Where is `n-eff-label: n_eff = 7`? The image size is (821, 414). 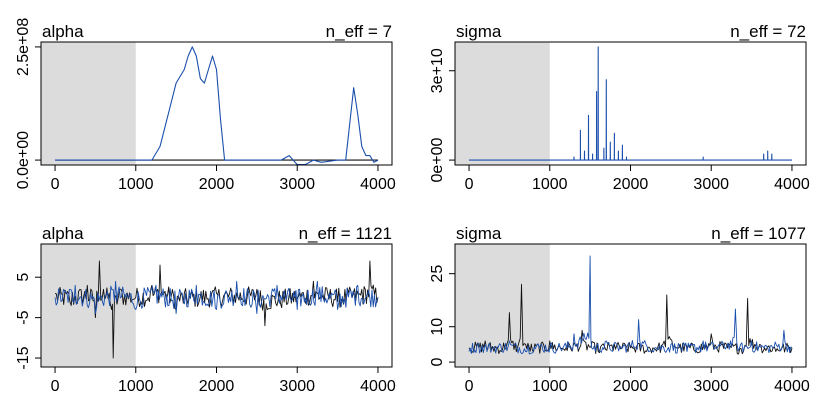
n-eff-label: n_eff = 7 is located at coordinates (359, 31).